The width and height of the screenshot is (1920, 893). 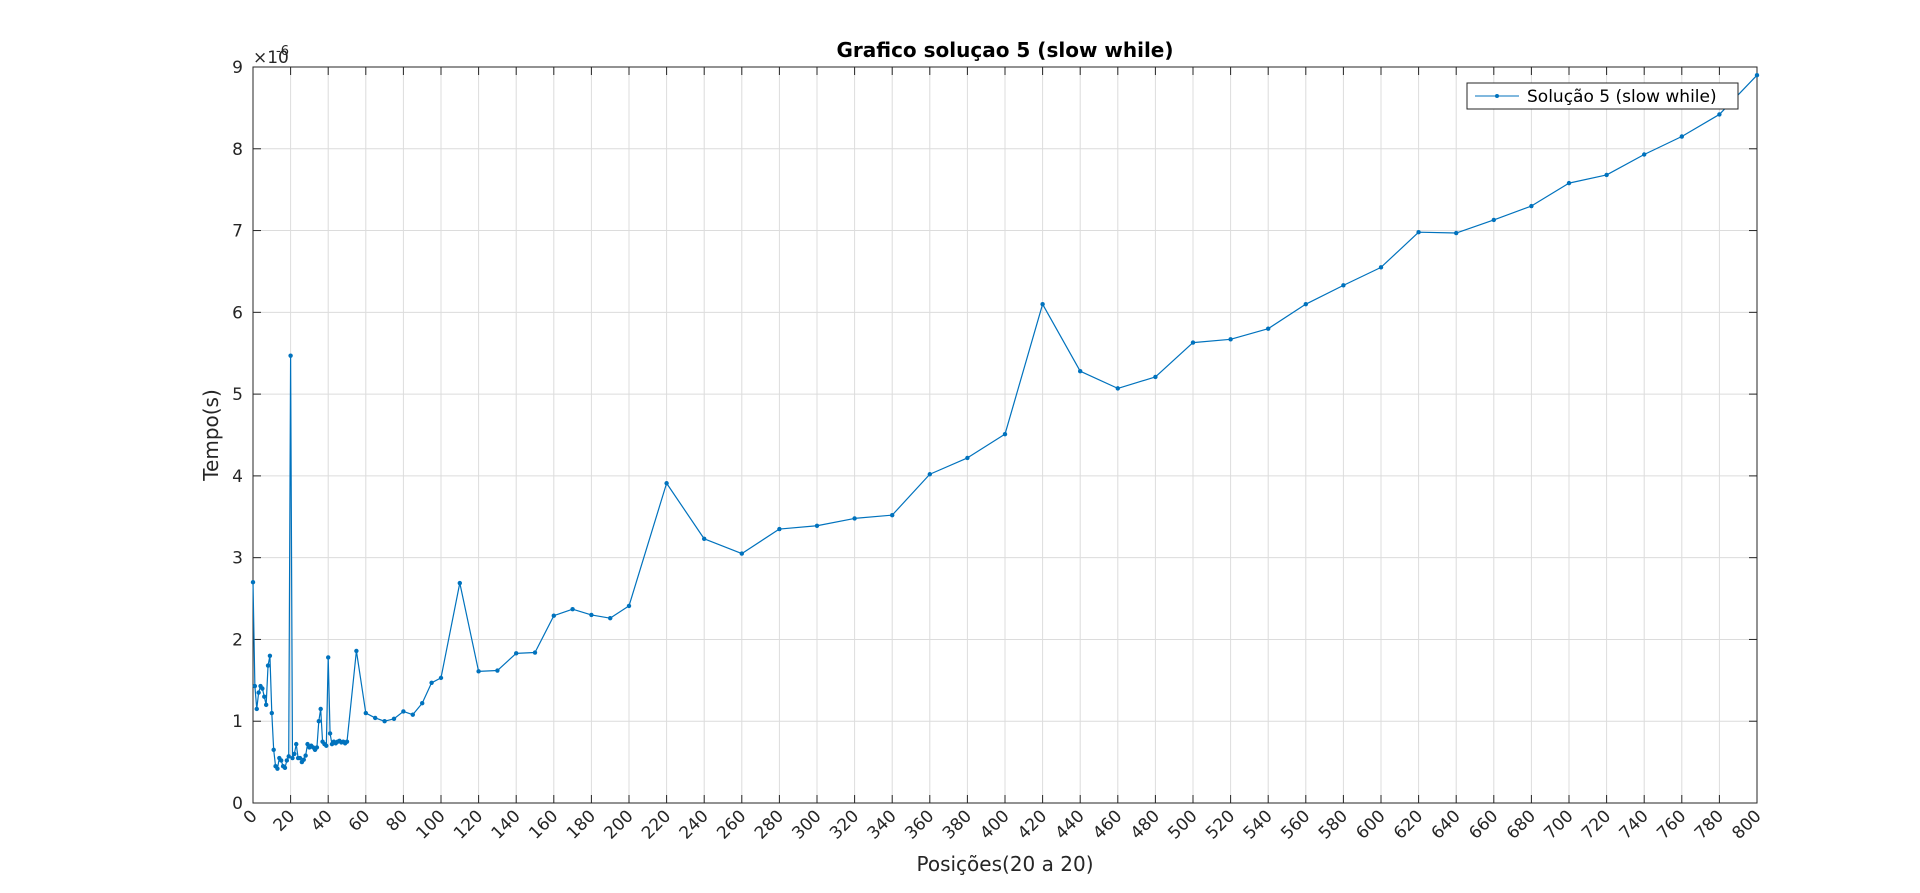 I want to click on legend-marker-swatch, so click(x=1497, y=96).